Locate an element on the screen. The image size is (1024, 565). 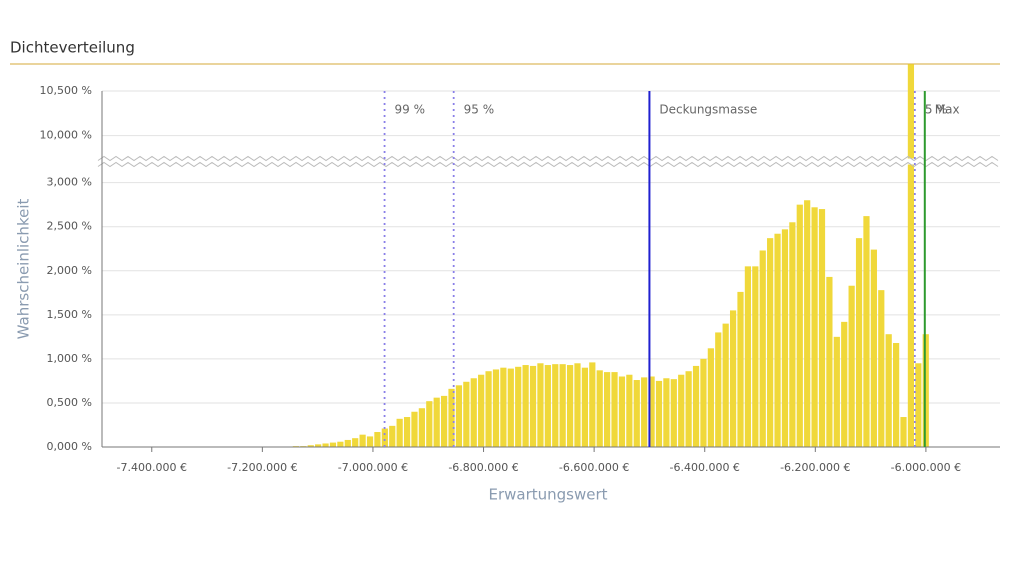
marker-label: 95 % is located at coordinates (479, 110).